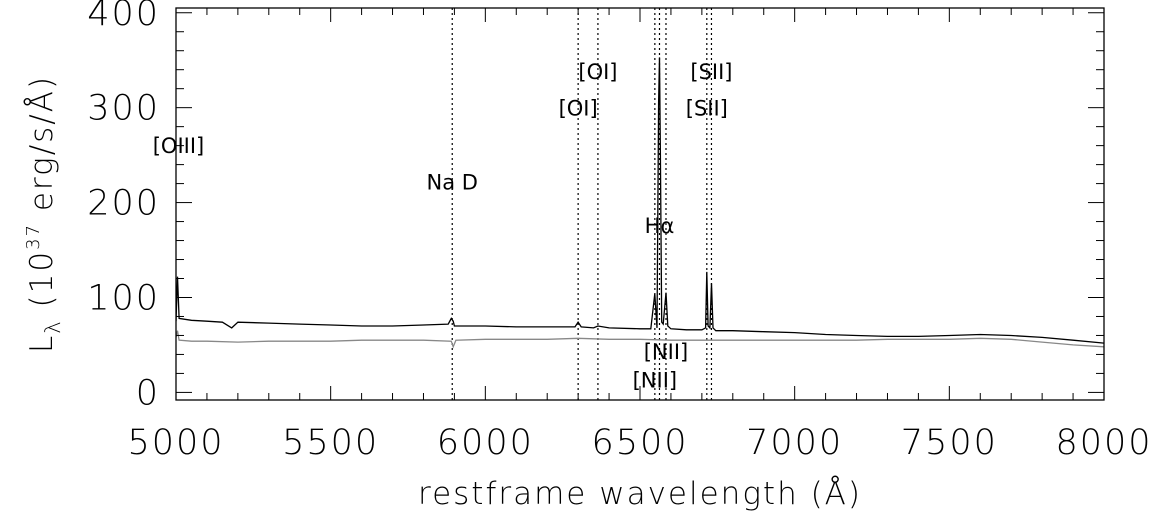  I want to click on y-tick-label: 400, so click(123, 17).